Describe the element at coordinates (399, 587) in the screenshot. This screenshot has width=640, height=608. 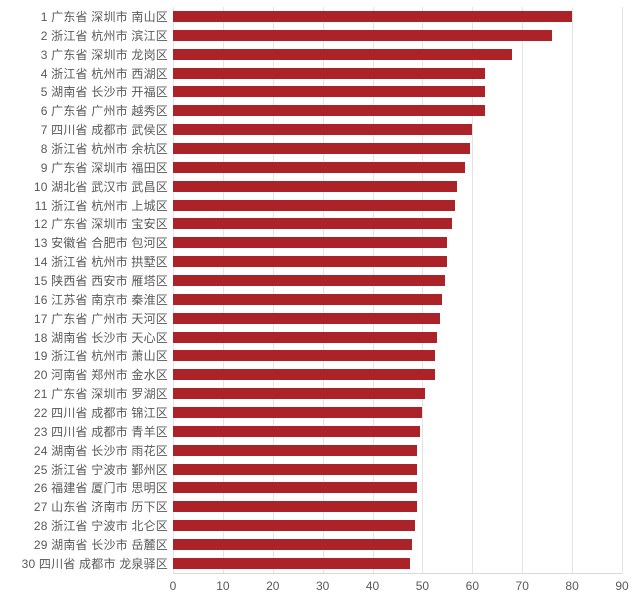
I see `x-axis: 0 10 20 30 40 50 60 70 80 90` at that location.